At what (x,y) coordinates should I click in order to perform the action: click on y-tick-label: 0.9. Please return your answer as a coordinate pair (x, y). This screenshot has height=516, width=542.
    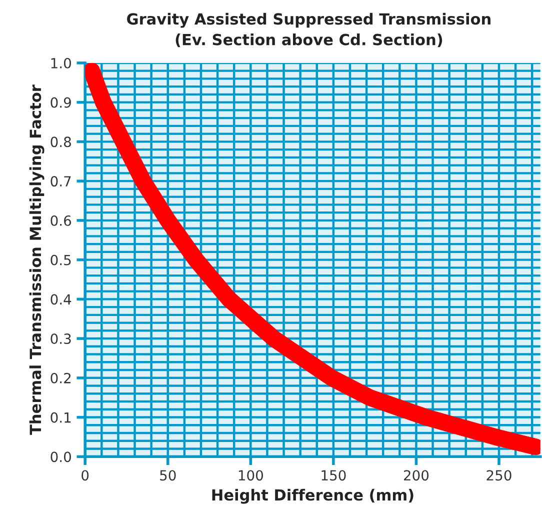
    Looking at the image, I should click on (60, 102).